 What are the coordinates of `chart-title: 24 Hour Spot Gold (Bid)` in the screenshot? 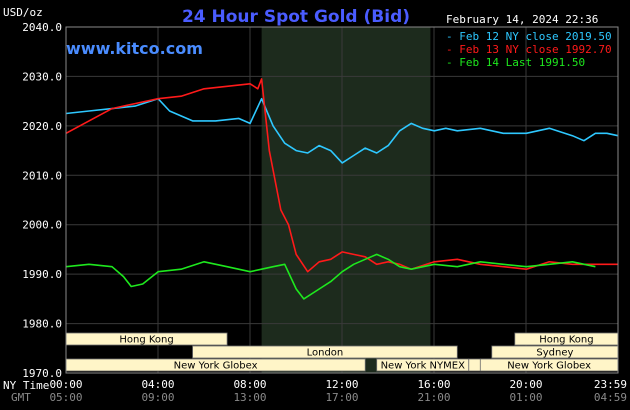 It's located at (296, 17).